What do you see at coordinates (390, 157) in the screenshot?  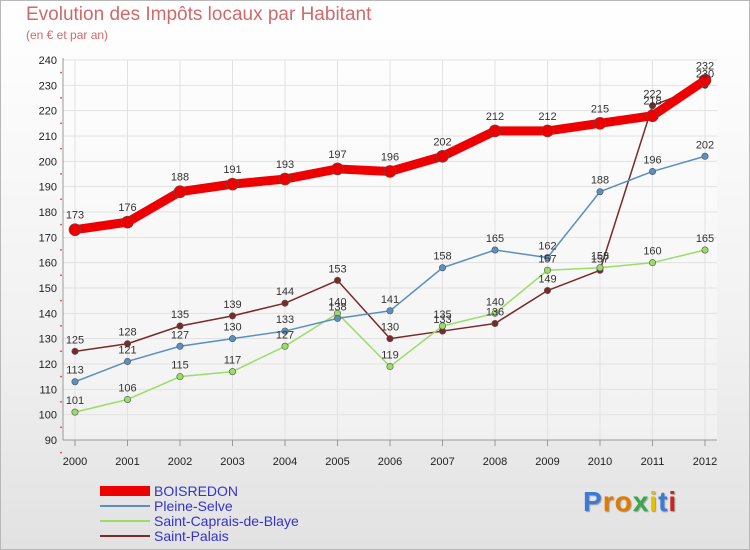 I see `data-label: 196` at bounding box center [390, 157].